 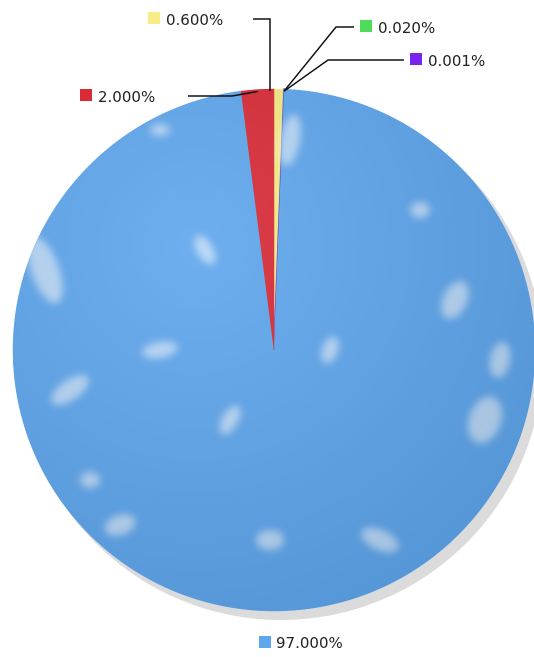 I want to click on slice-label-2: 0.001%, so click(x=456, y=61).